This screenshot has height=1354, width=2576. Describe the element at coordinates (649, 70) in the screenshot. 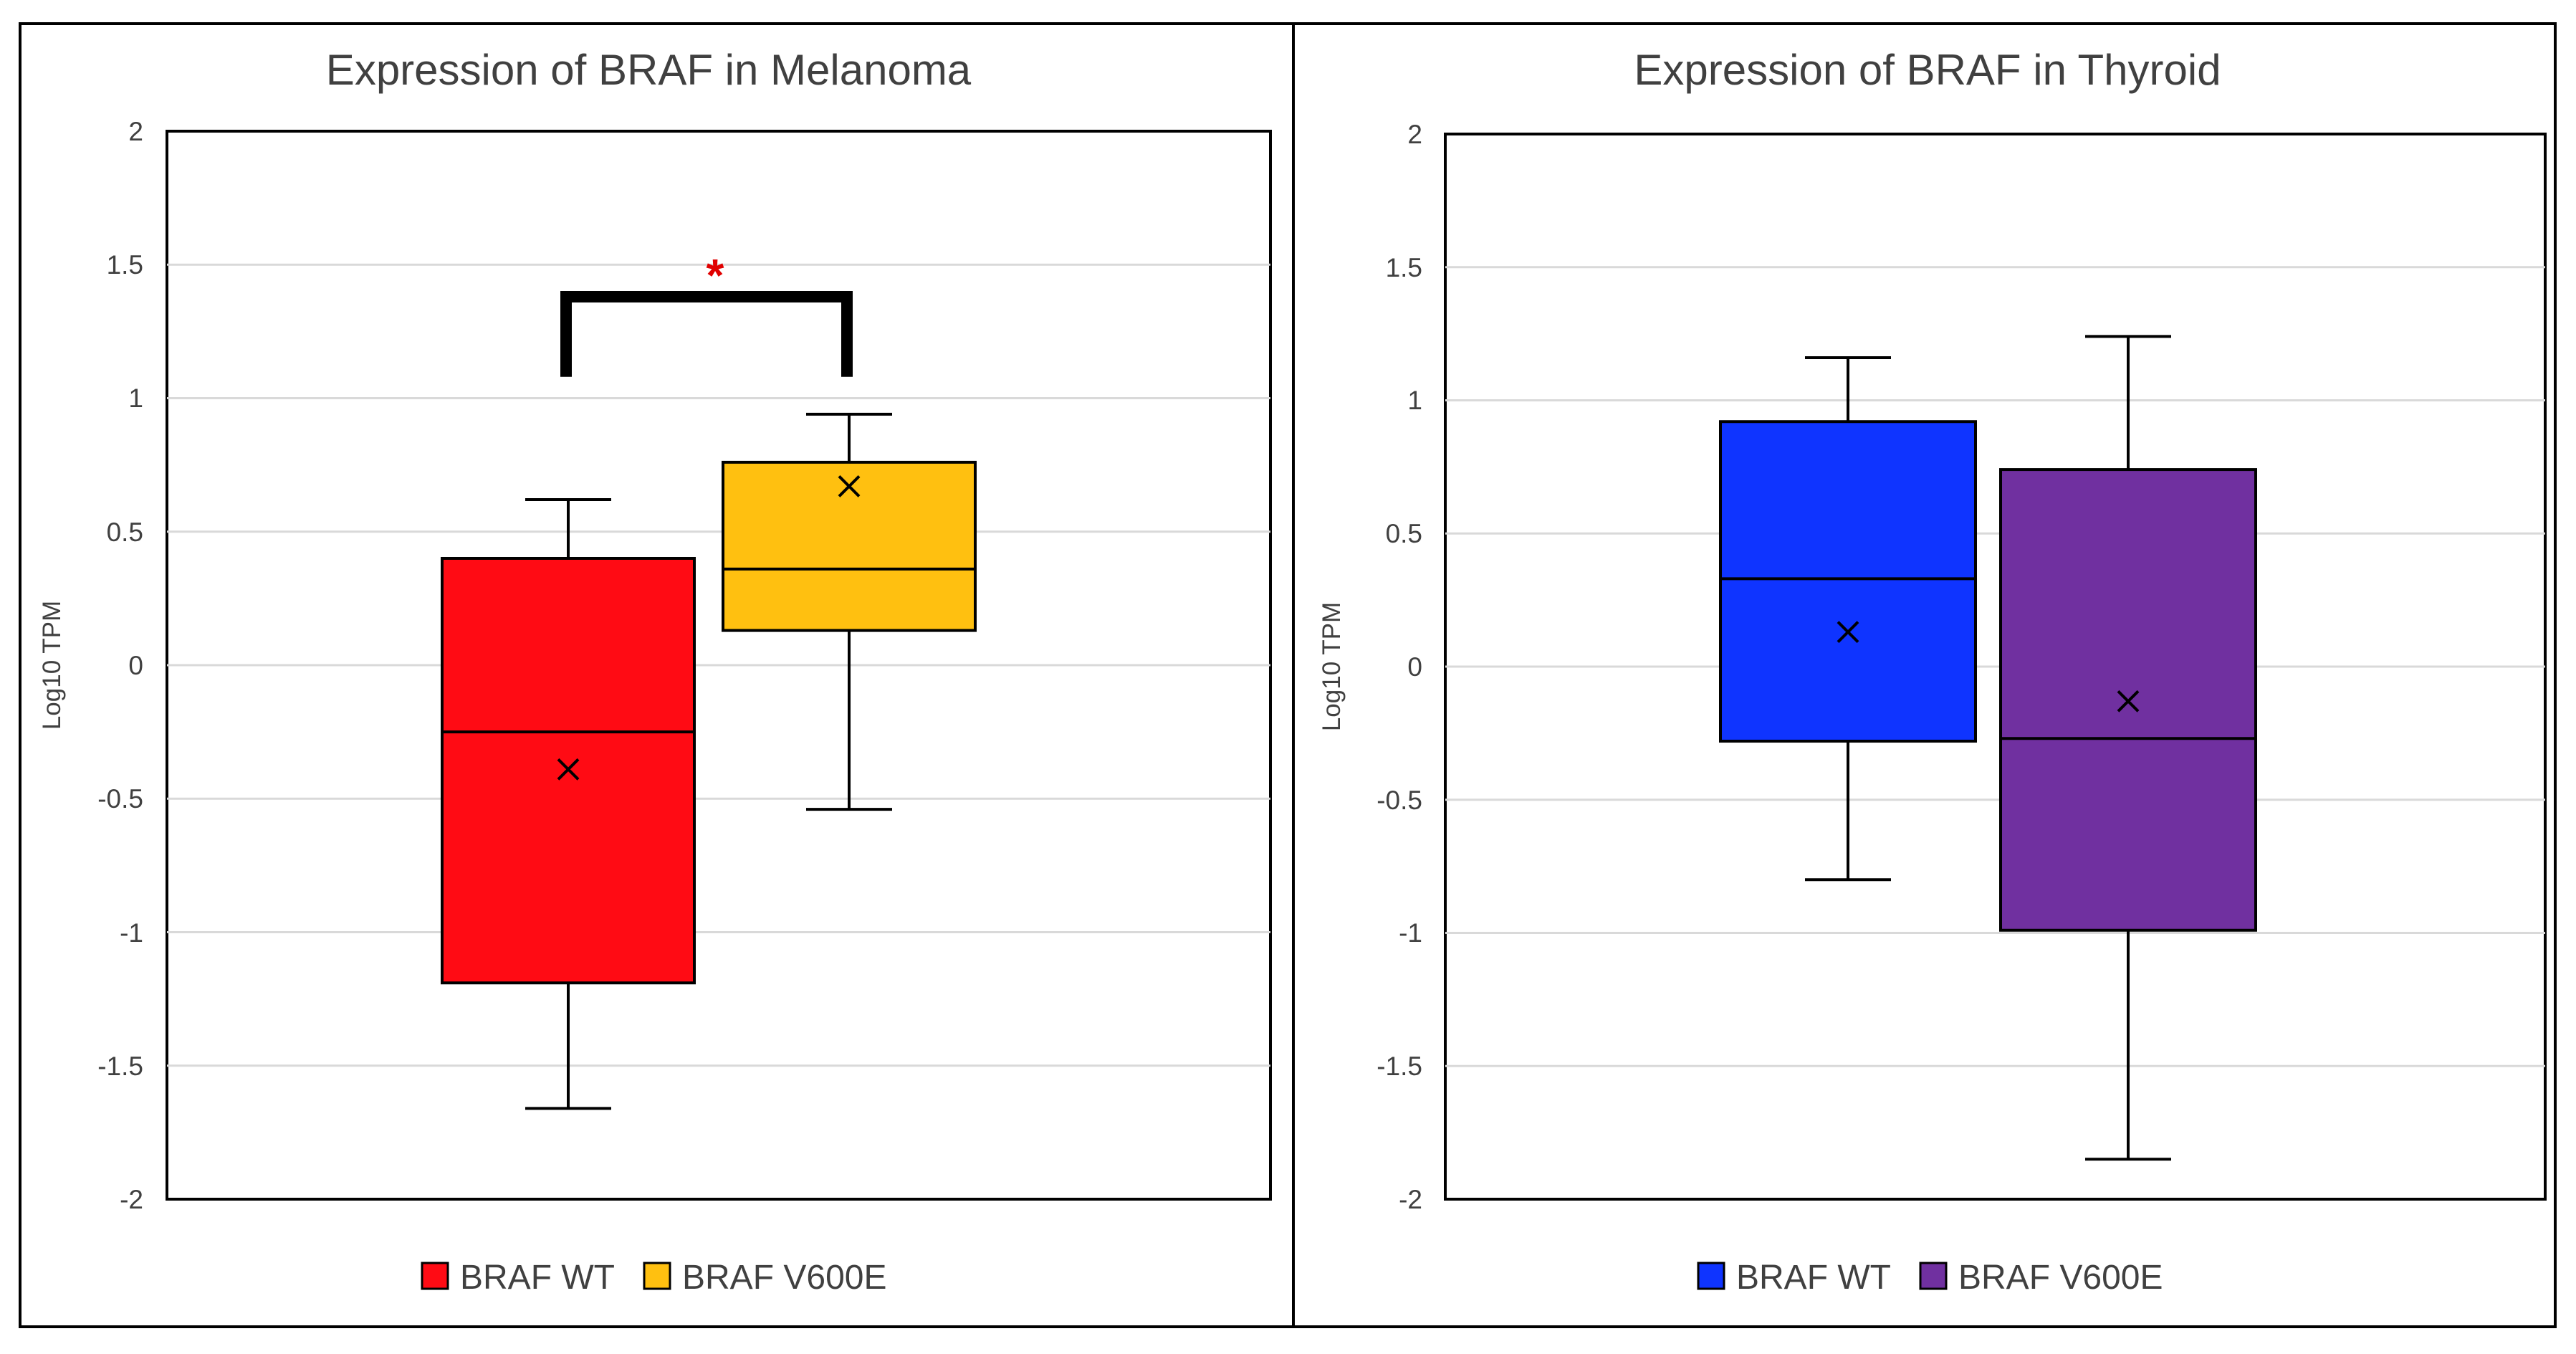

I see `chart-title: Expression of BRAF in Melanoma` at that location.